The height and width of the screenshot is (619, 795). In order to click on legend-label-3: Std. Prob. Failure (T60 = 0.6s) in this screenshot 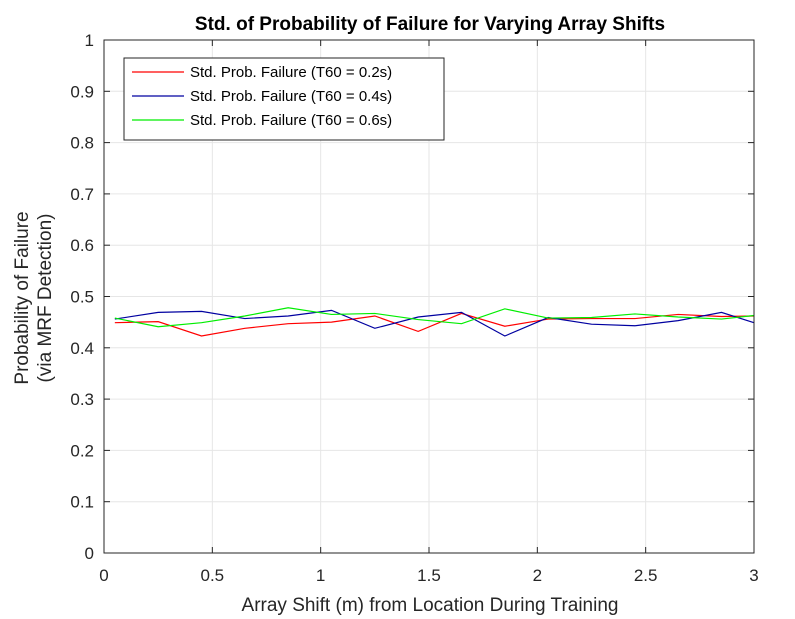, I will do `click(291, 120)`.